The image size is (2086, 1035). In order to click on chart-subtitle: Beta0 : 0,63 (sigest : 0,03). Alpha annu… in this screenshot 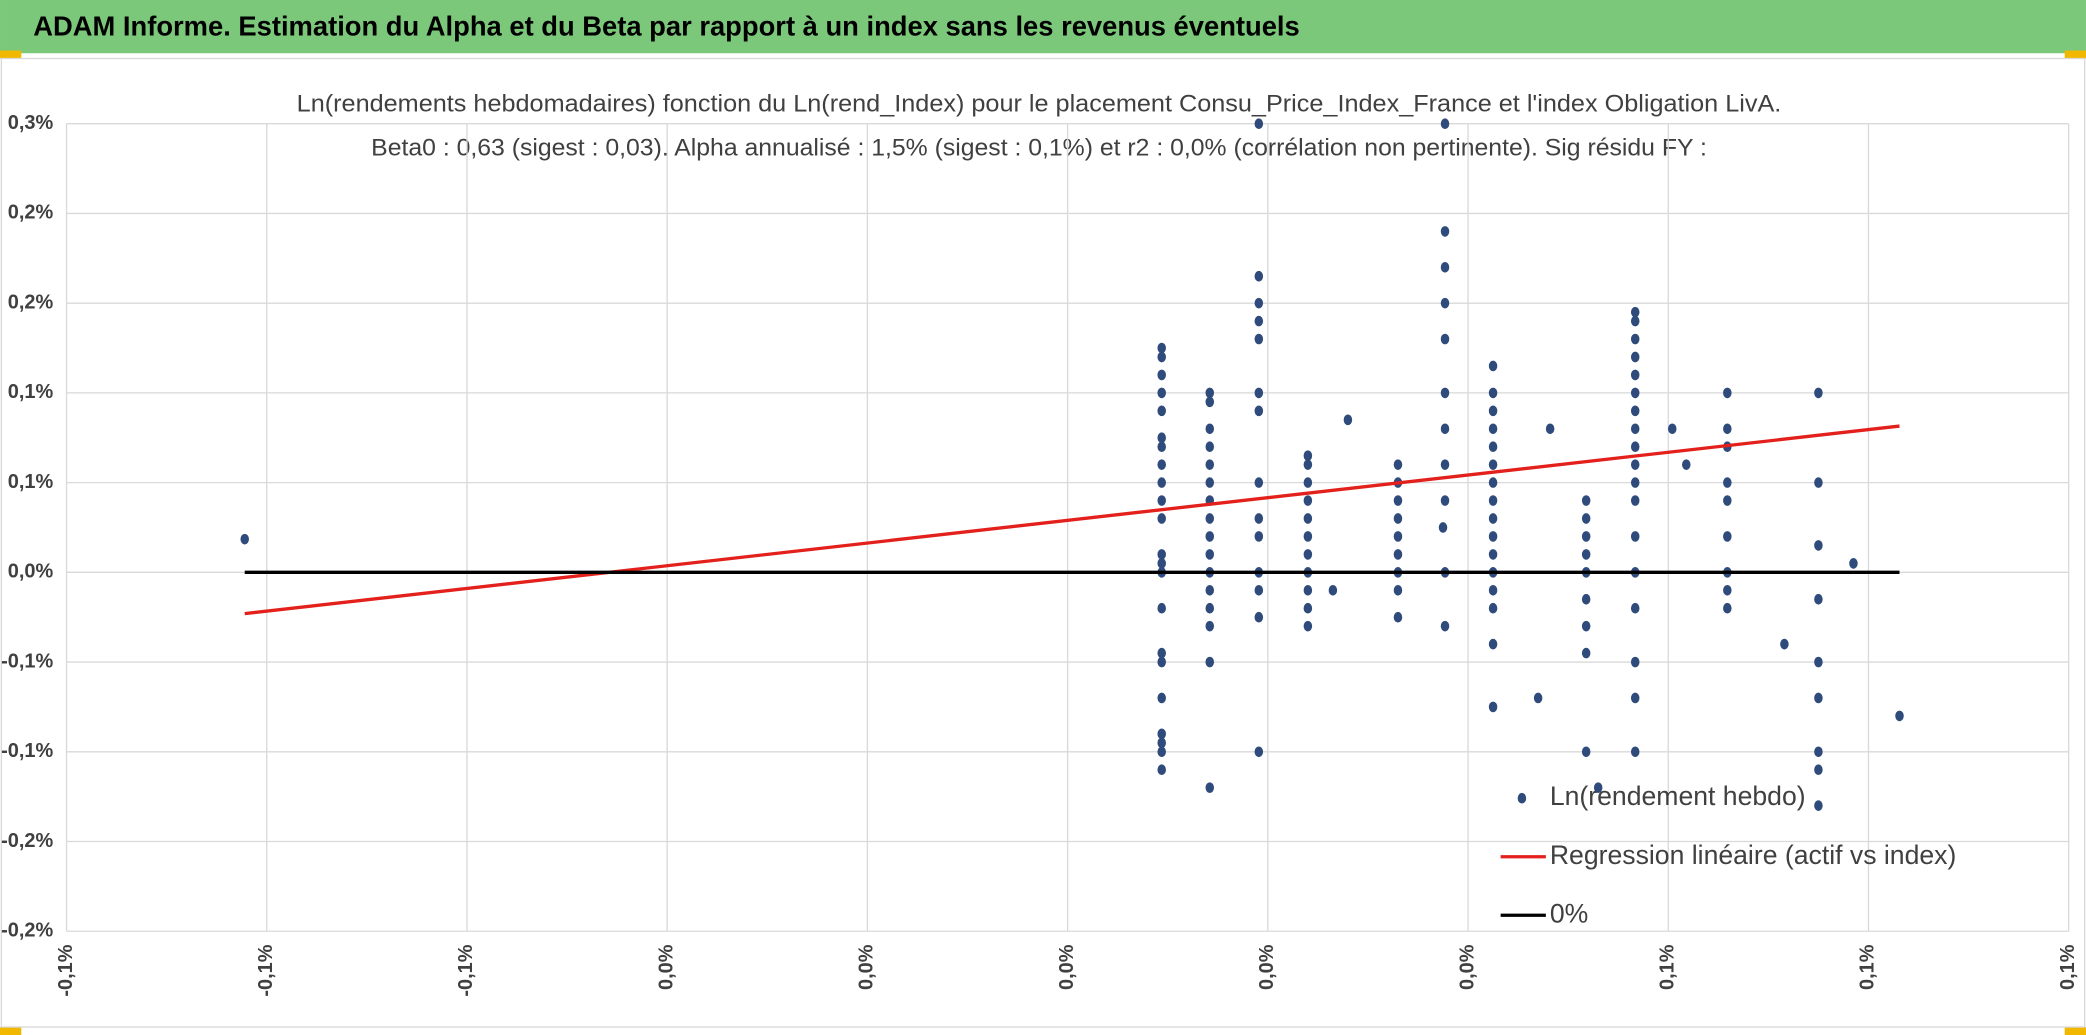, I will do `click(1039, 147)`.